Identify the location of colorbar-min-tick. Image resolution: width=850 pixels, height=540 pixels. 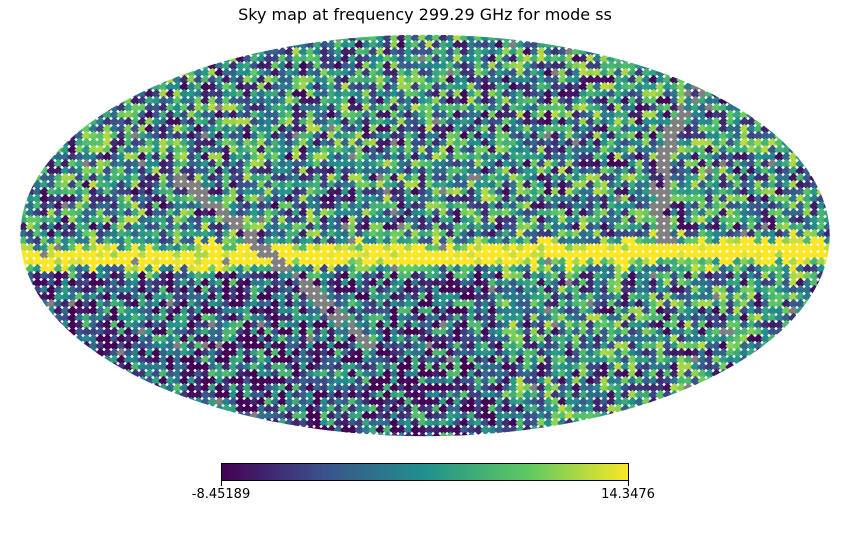
(221, 483).